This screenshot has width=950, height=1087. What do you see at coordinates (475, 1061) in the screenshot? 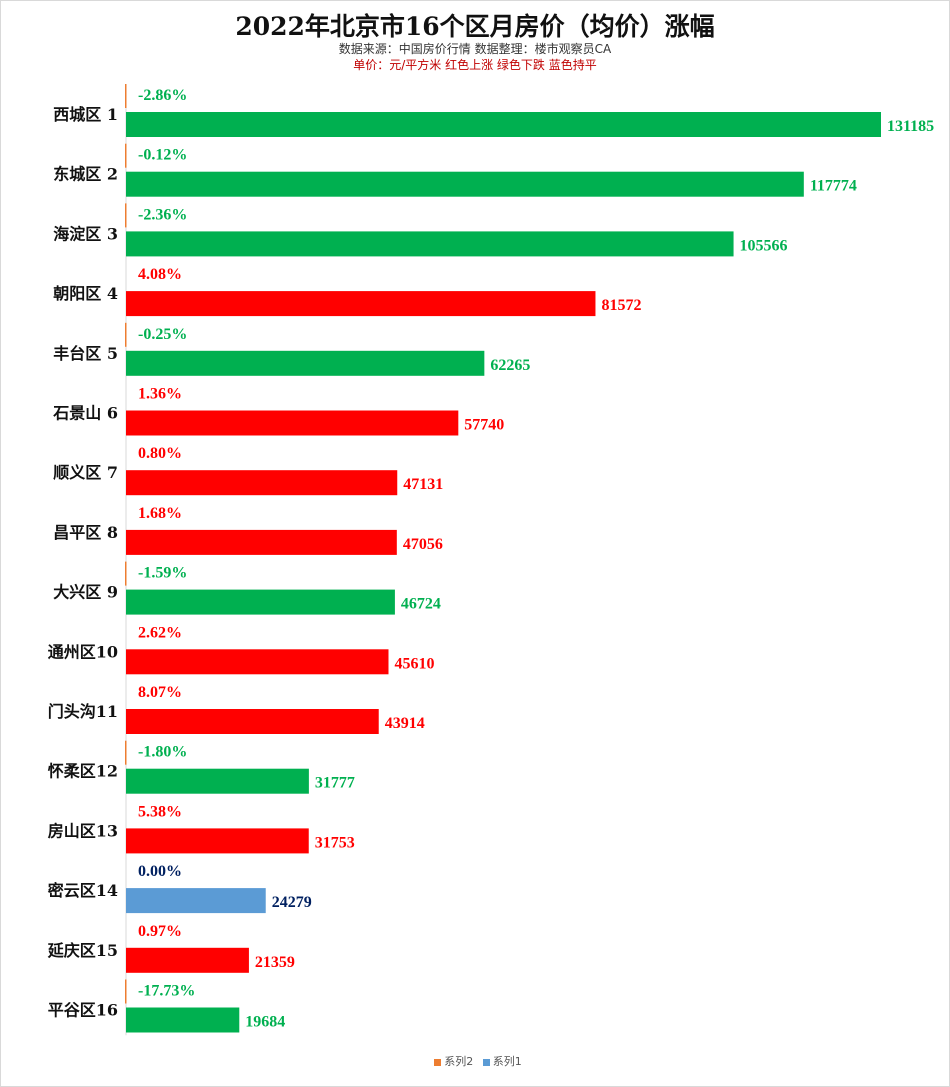
I see `legend: 系列2 系列1` at bounding box center [475, 1061].